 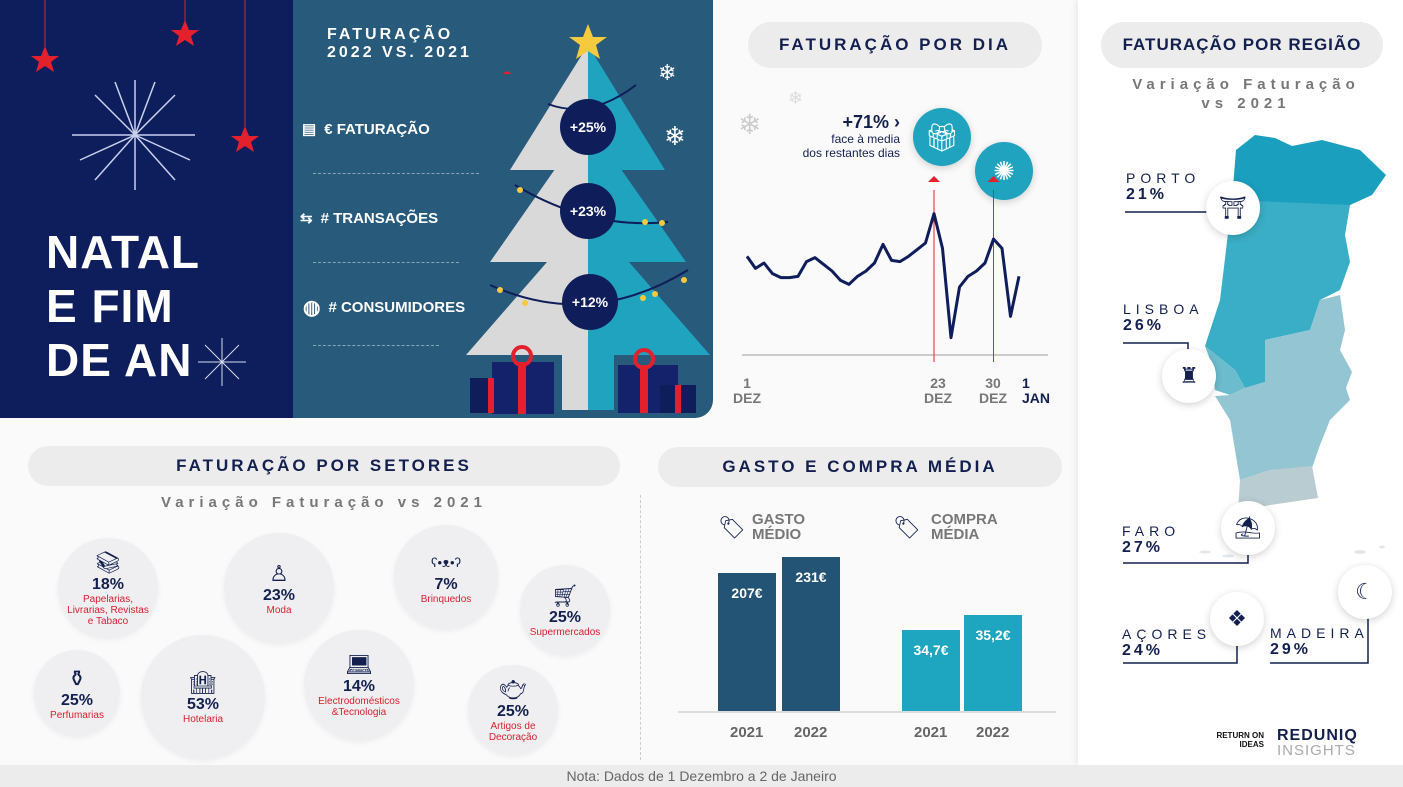 What do you see at coordinates (306, 218) in the screenshot?
I see `arrows-exchange-icon: ⇆` at bounding box center [306, 218].